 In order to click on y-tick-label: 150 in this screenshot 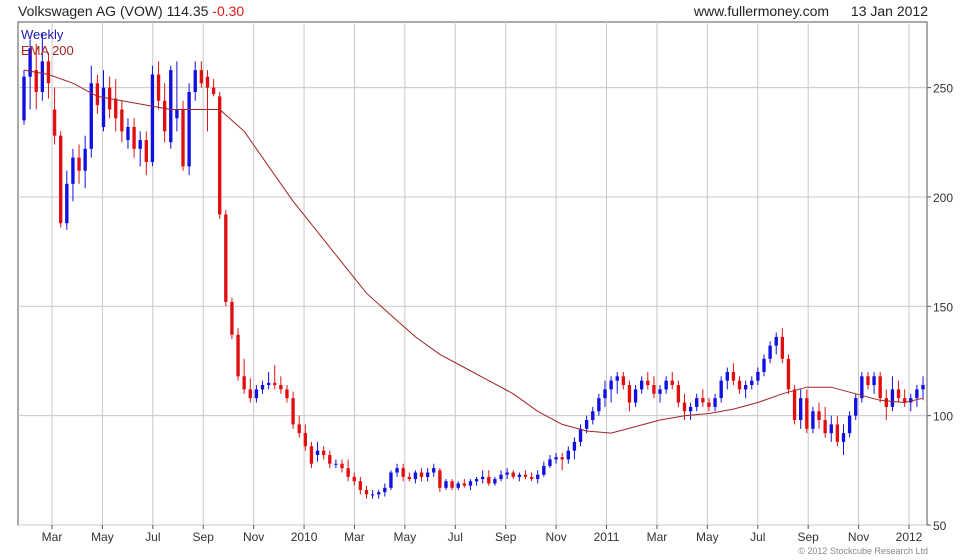, I will do `click(943, 307)`.